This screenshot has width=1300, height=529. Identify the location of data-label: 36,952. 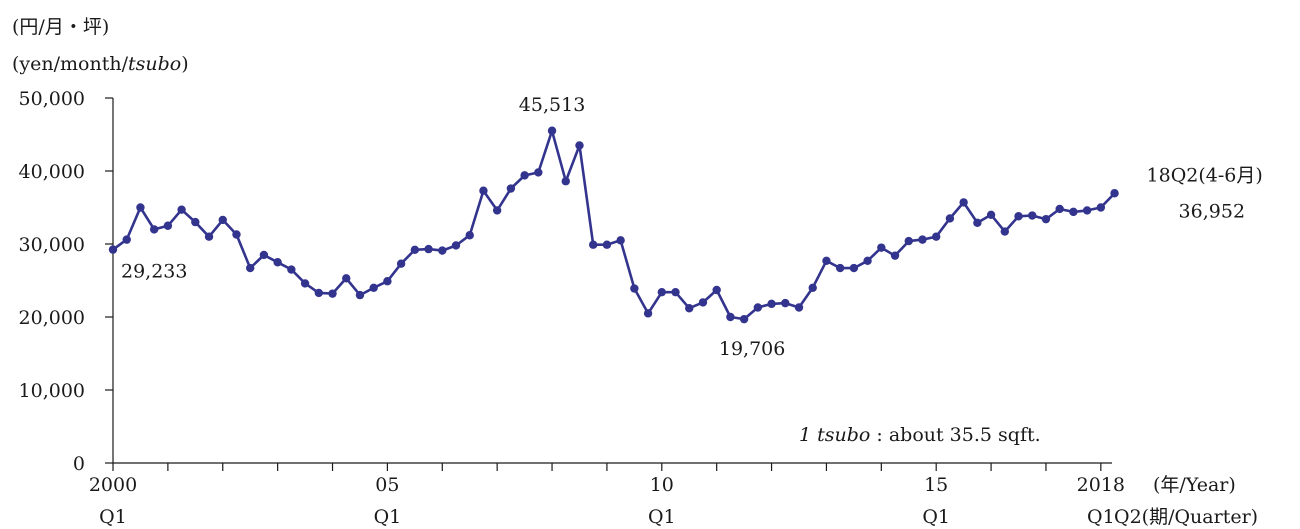
(1212, 211).